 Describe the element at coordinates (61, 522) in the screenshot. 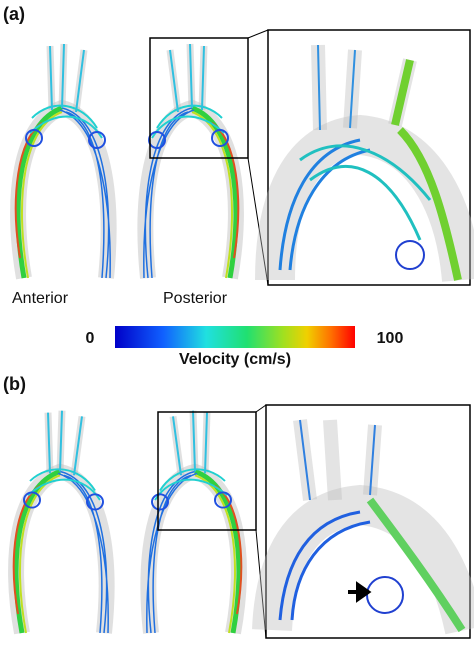

I see `aorta-anterior-b` at that location.